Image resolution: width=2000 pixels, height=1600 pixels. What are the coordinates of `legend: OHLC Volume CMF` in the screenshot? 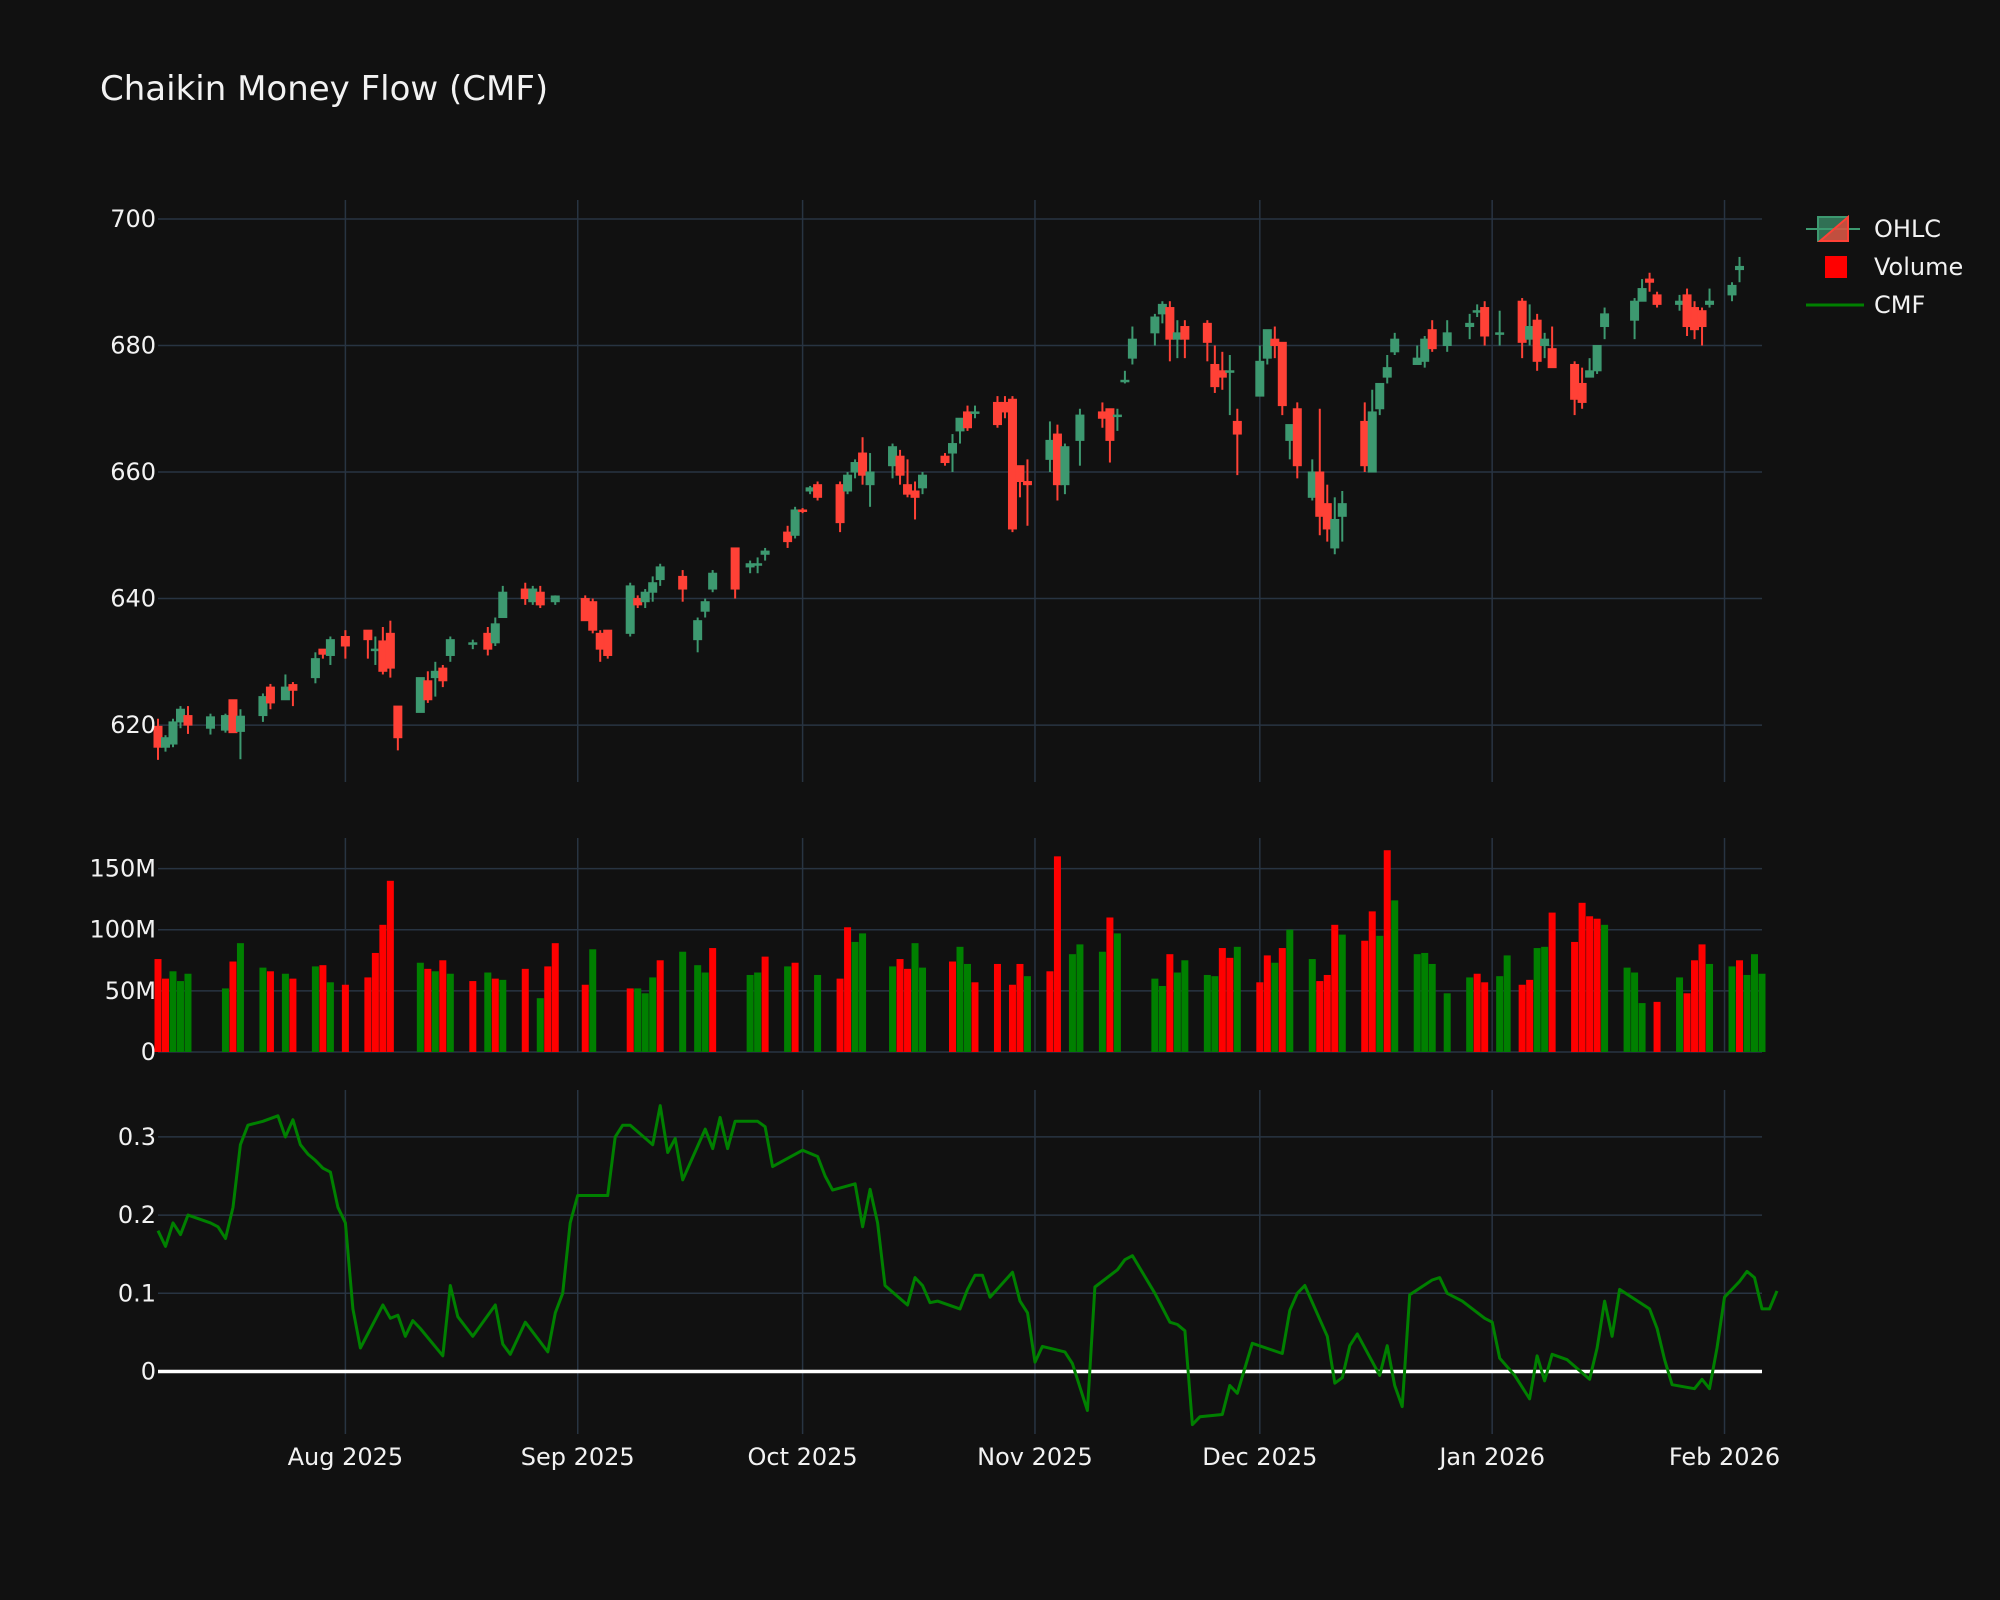 It's located at (1884, 266).